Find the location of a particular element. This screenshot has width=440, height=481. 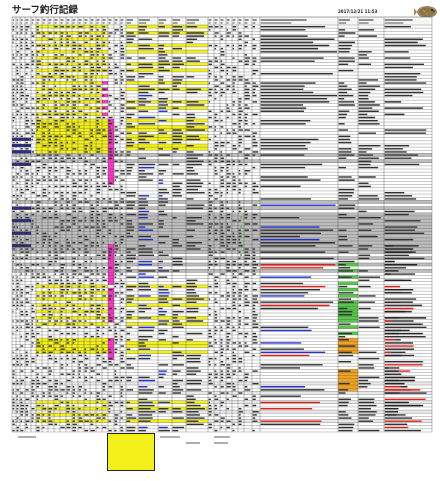

page-title: サーフ釣行記録 is located at coordinates (45, 10).